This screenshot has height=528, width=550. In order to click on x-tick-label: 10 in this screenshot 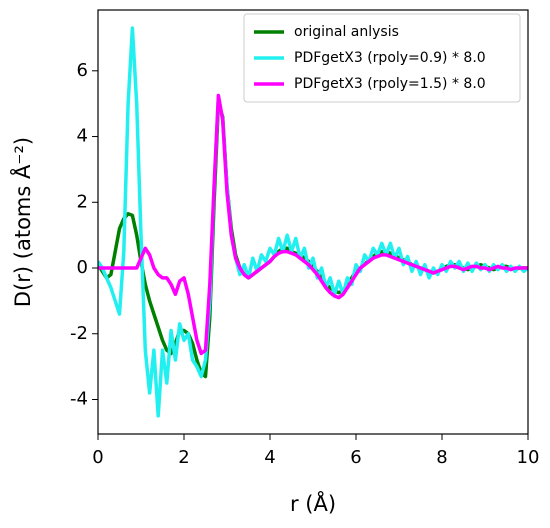, I will do `click(528, 457)`.